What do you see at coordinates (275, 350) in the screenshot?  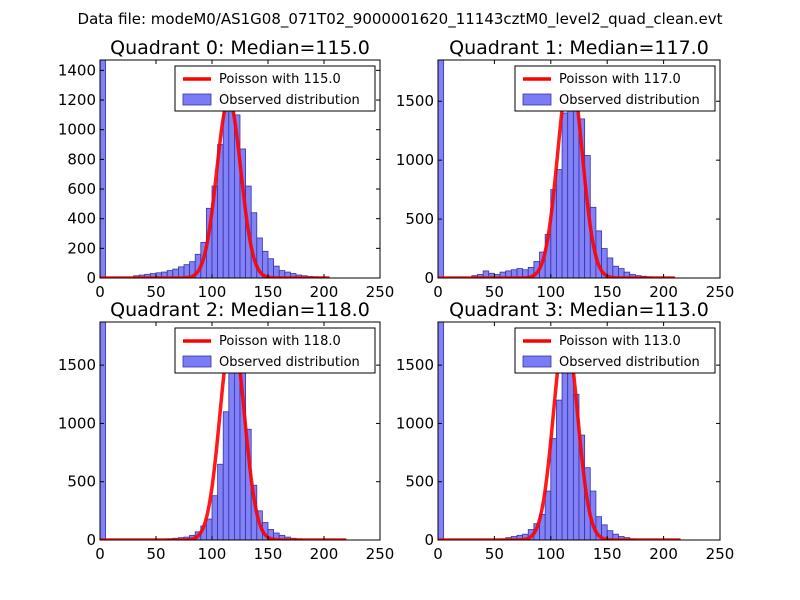 I see `legend: Poisson with 118.0 Observed distribution` at bounding box center [275, 350].